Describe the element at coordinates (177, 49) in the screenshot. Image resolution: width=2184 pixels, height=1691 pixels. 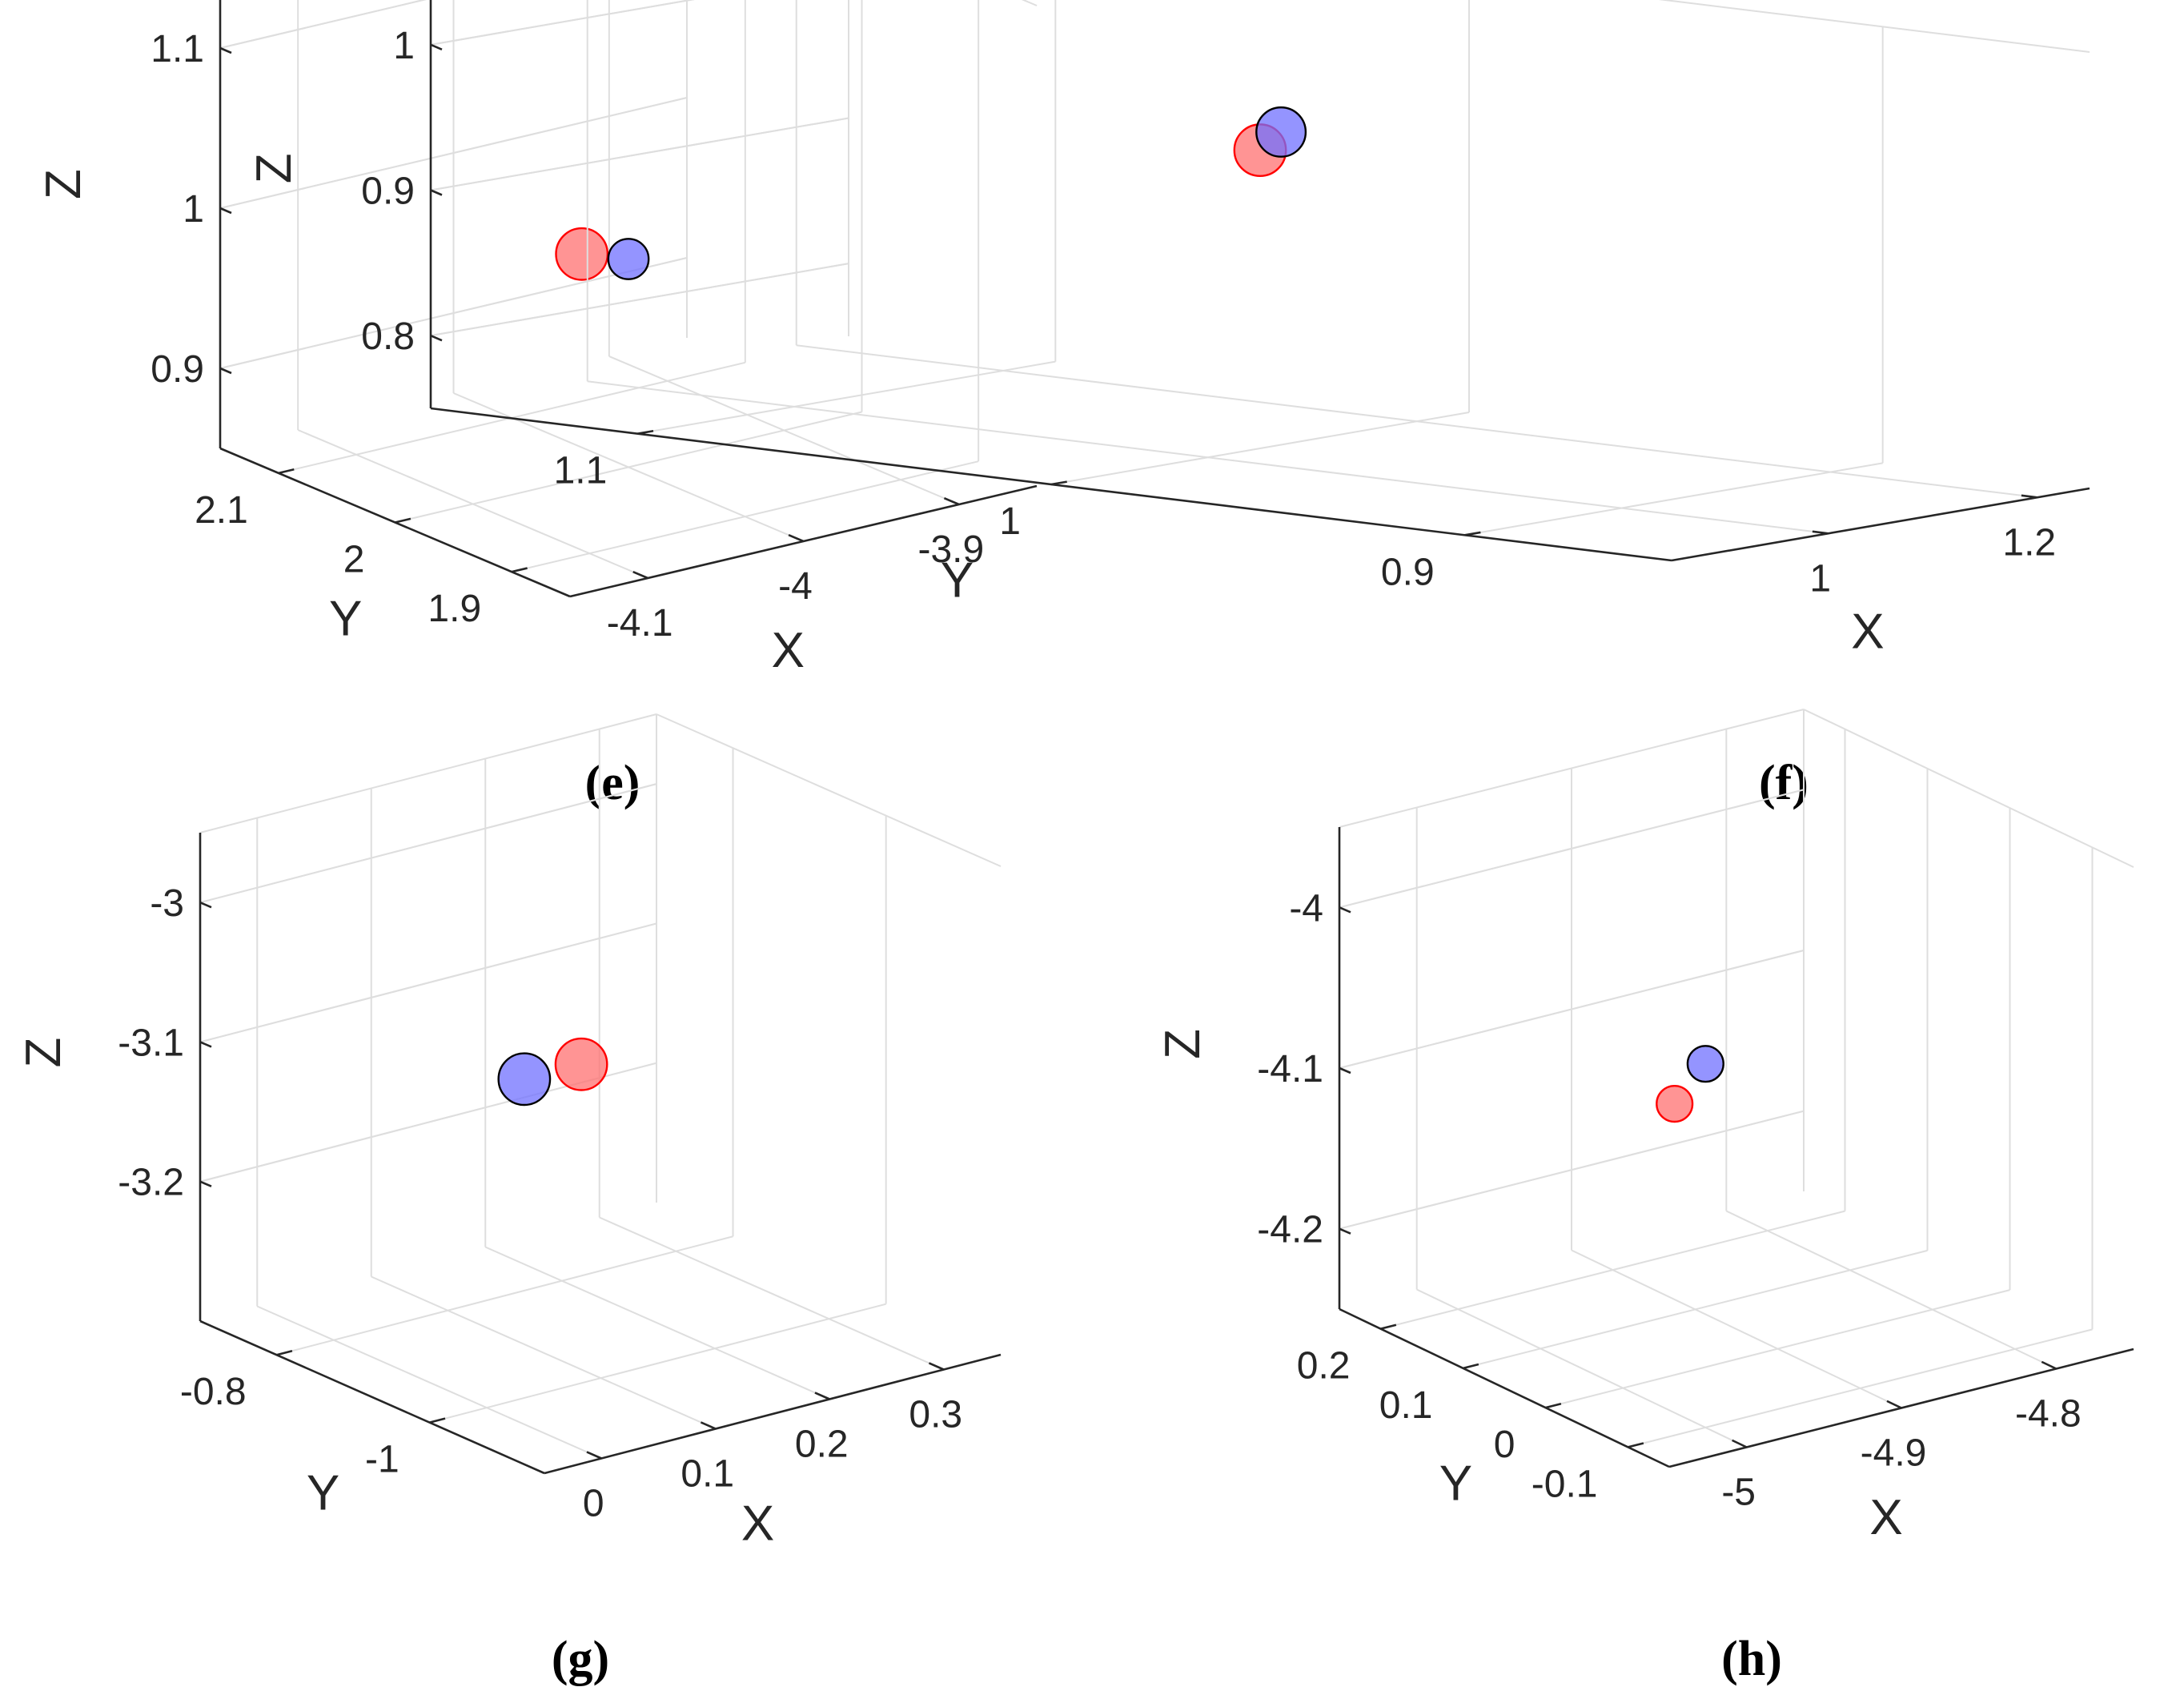
I see `z-tick-label: 1.1` at that location.